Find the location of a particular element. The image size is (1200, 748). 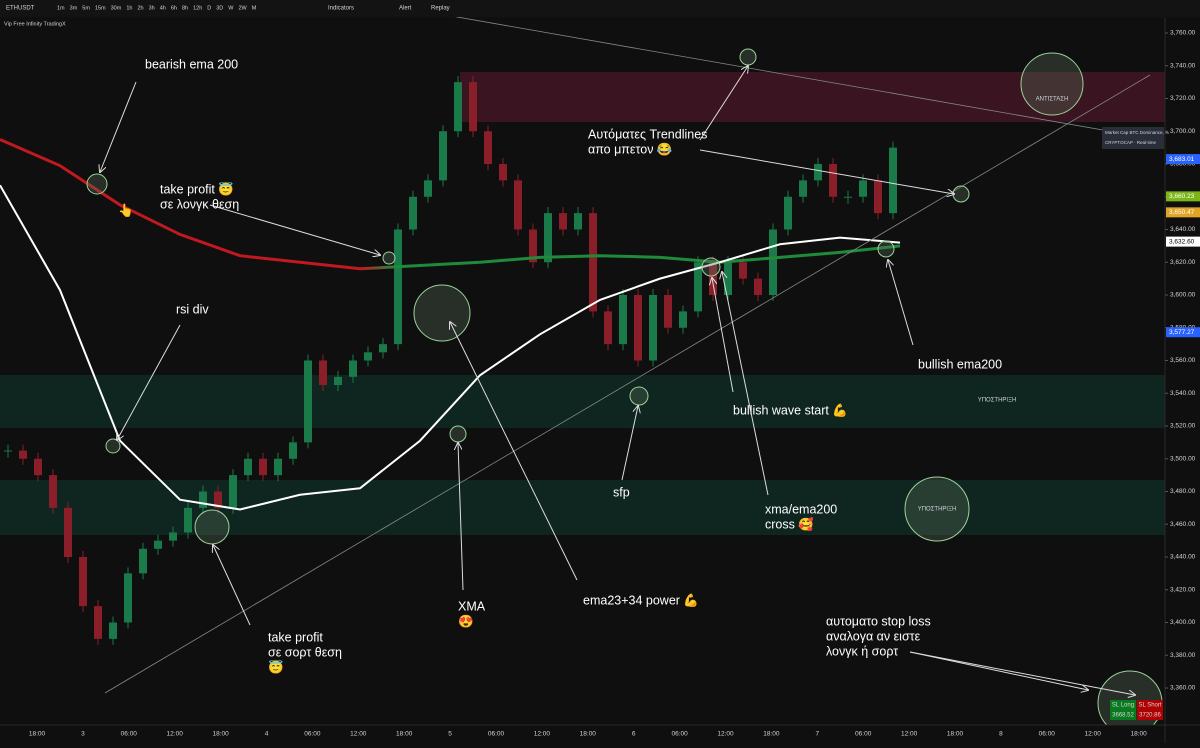

symbol: ETHUSDT is located at coordinates (20, 9).